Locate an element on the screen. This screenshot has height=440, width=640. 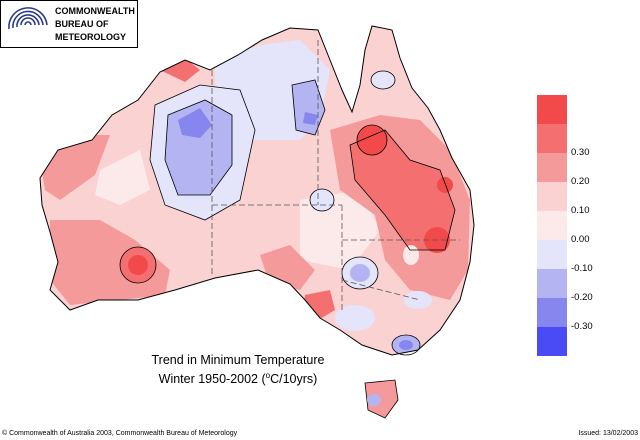
title-line-2: Winter 1950-2002 (oC/10yrs) is located at coordinates (238, 377).